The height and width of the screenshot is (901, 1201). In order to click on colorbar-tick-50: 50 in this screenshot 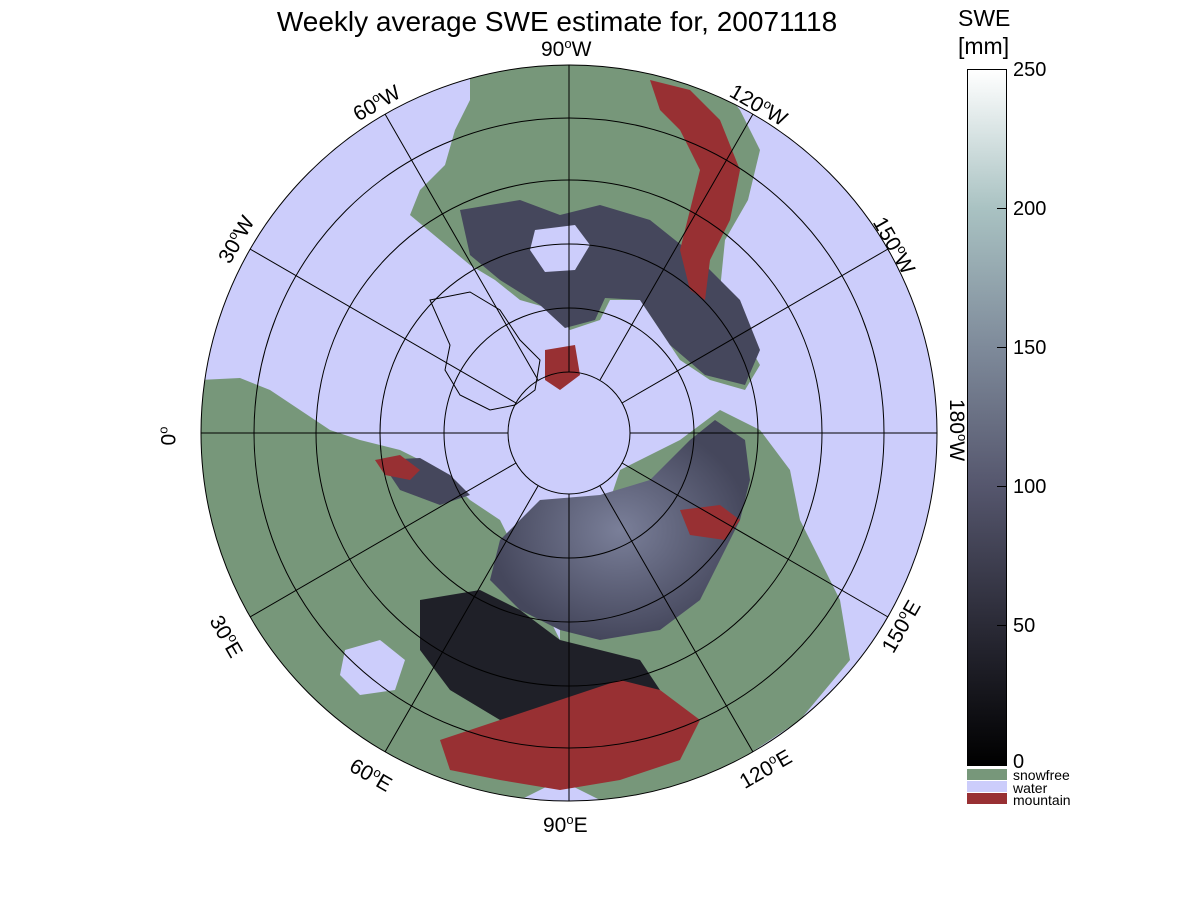, I will do `click(1024, 626)`.